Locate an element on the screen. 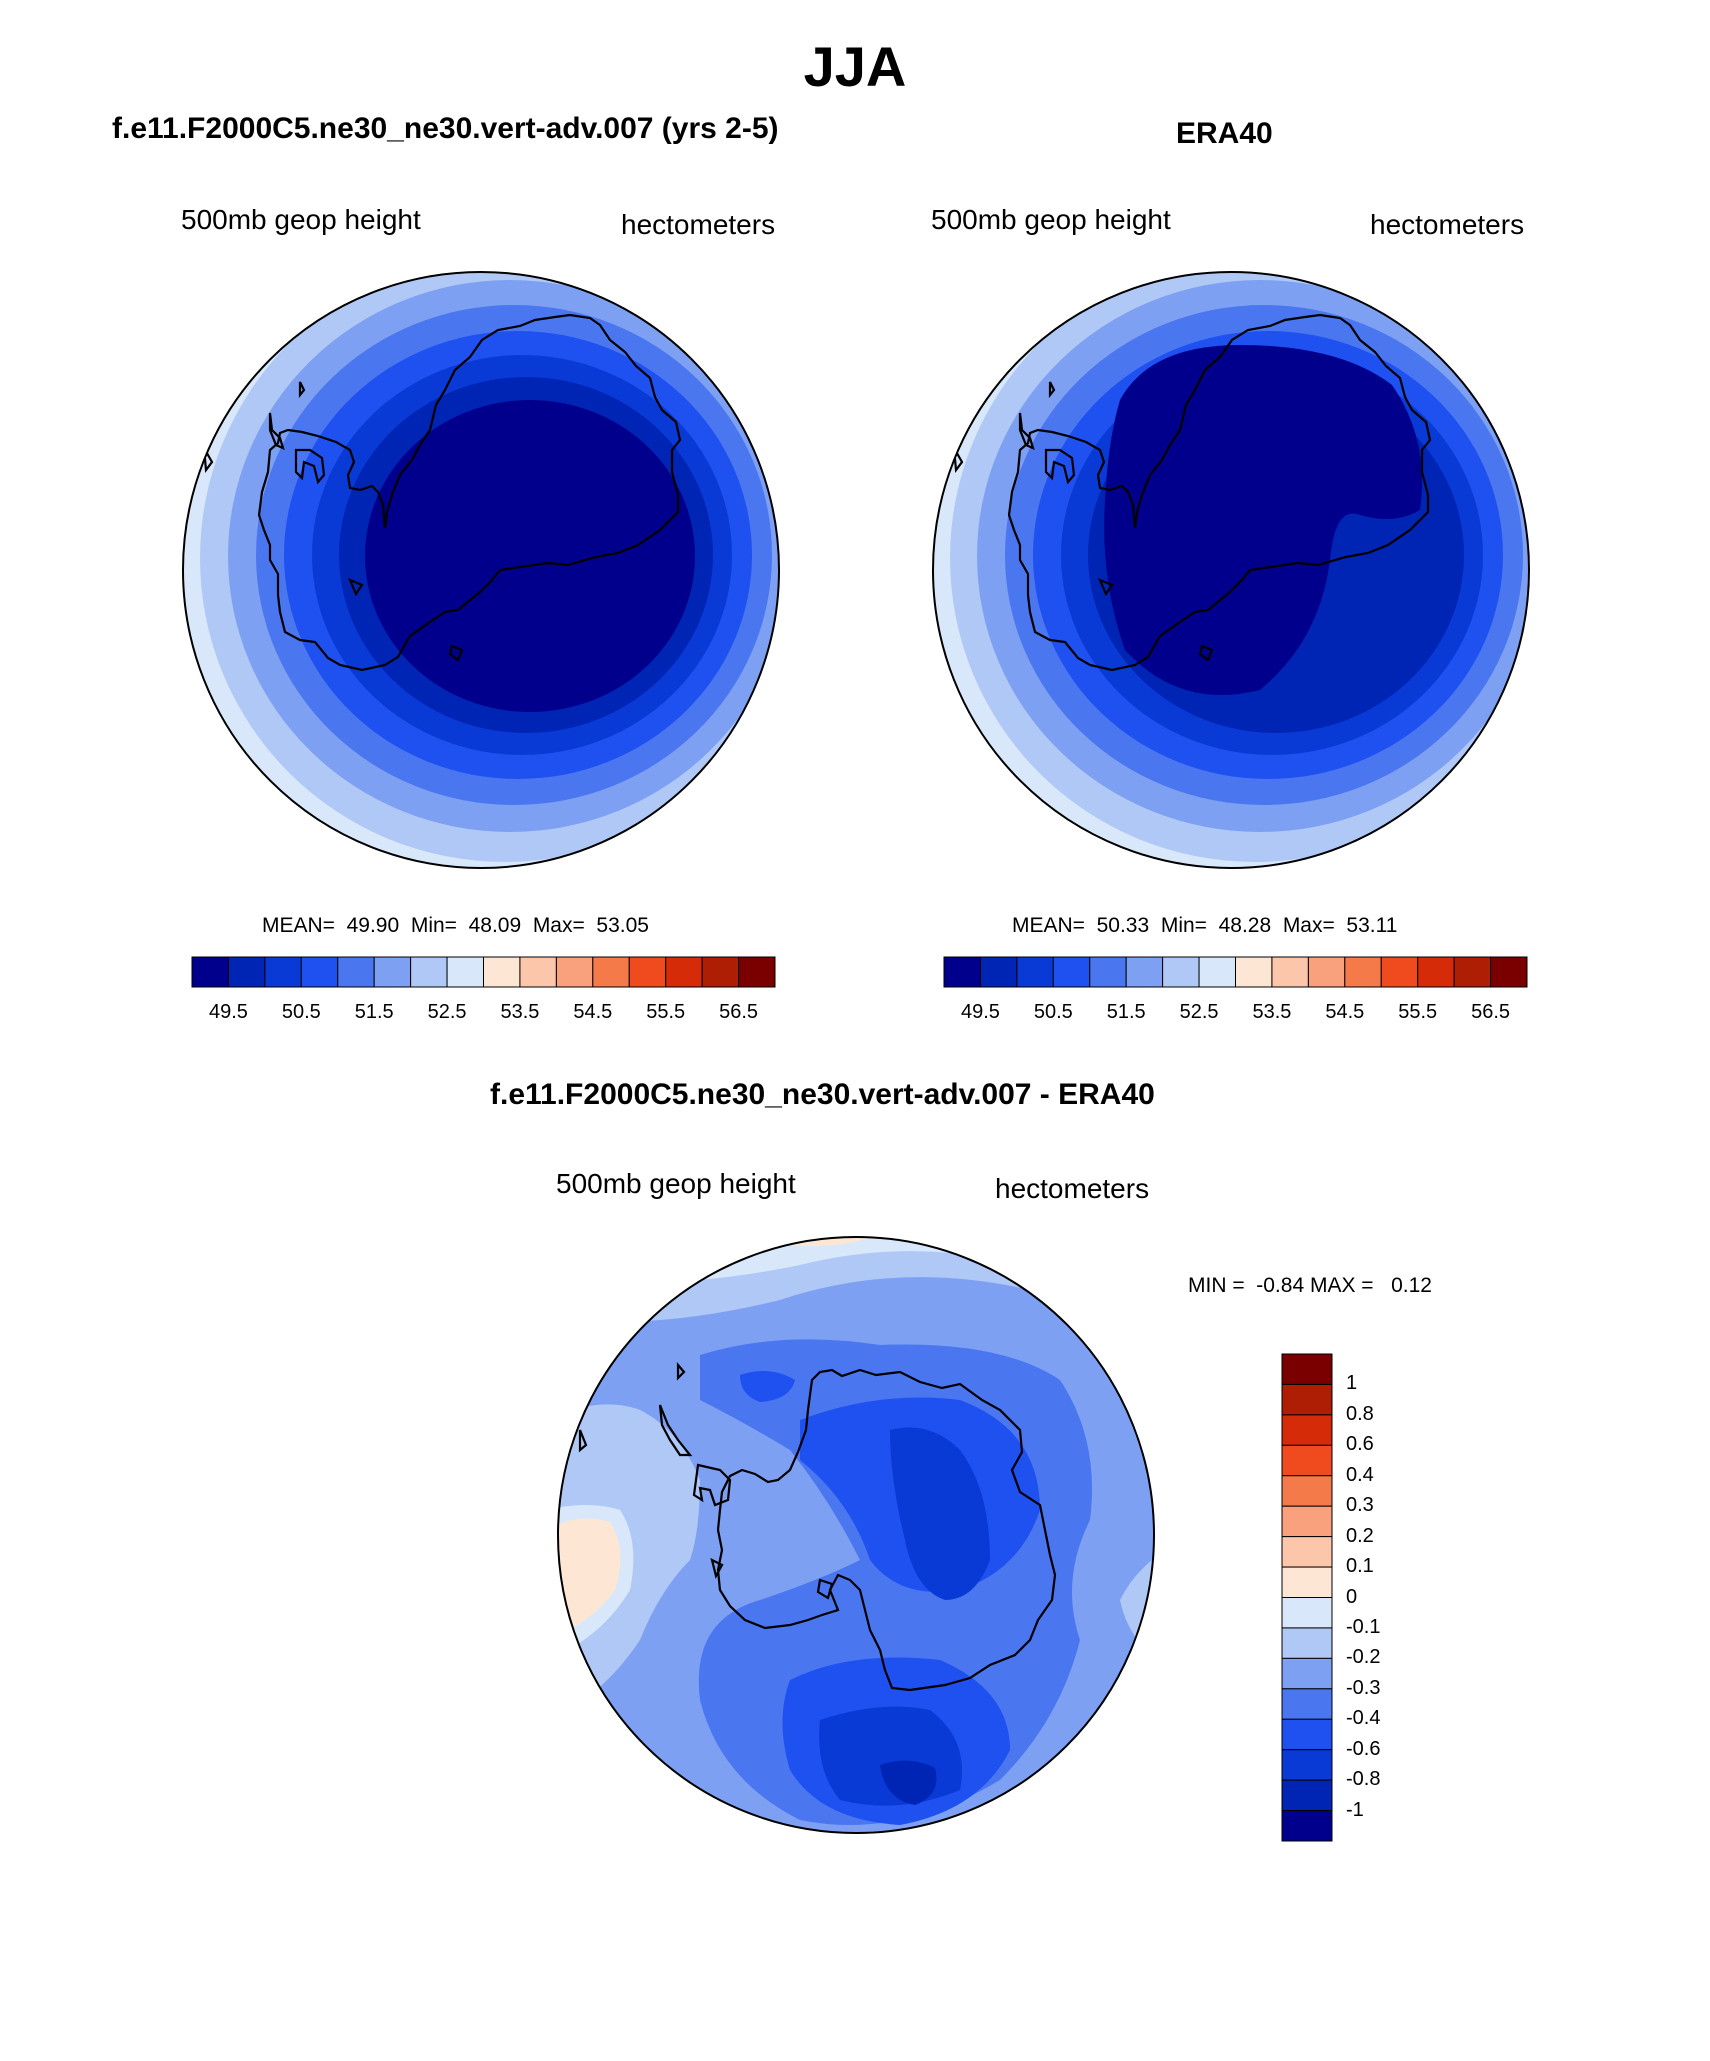 The width and height of the screenshot is (1710, 2061). colorbar-3-tick-label: -0.3 is located at coordinates (1363, 1687).